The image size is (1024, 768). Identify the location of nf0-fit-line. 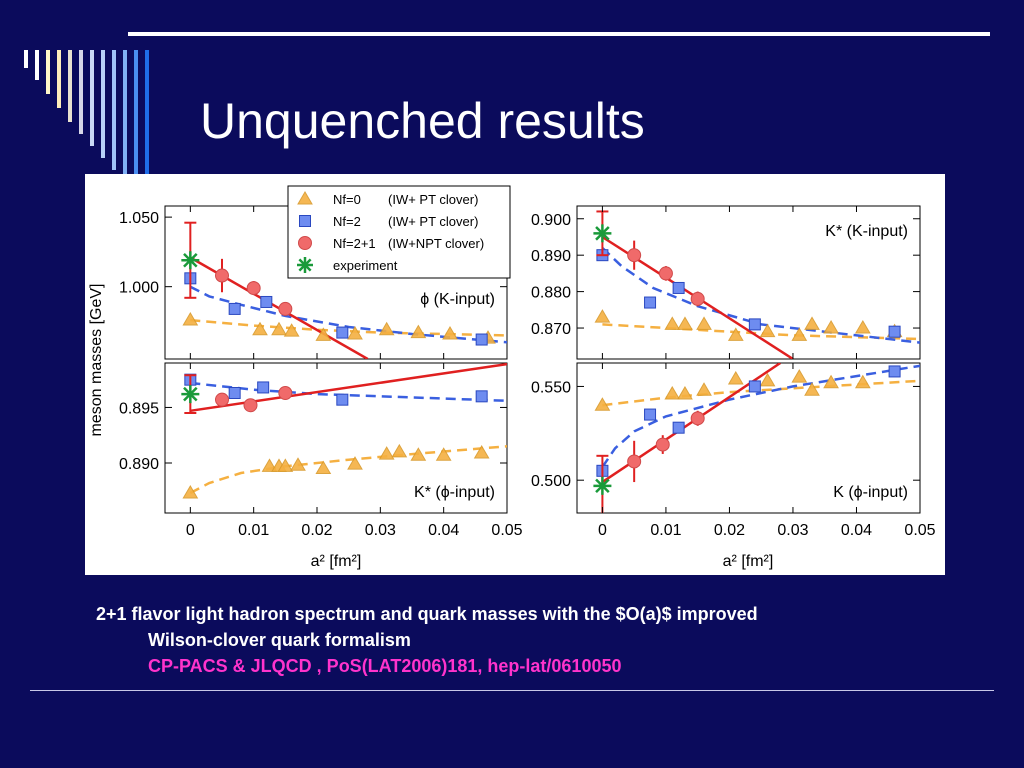
(761, 332).